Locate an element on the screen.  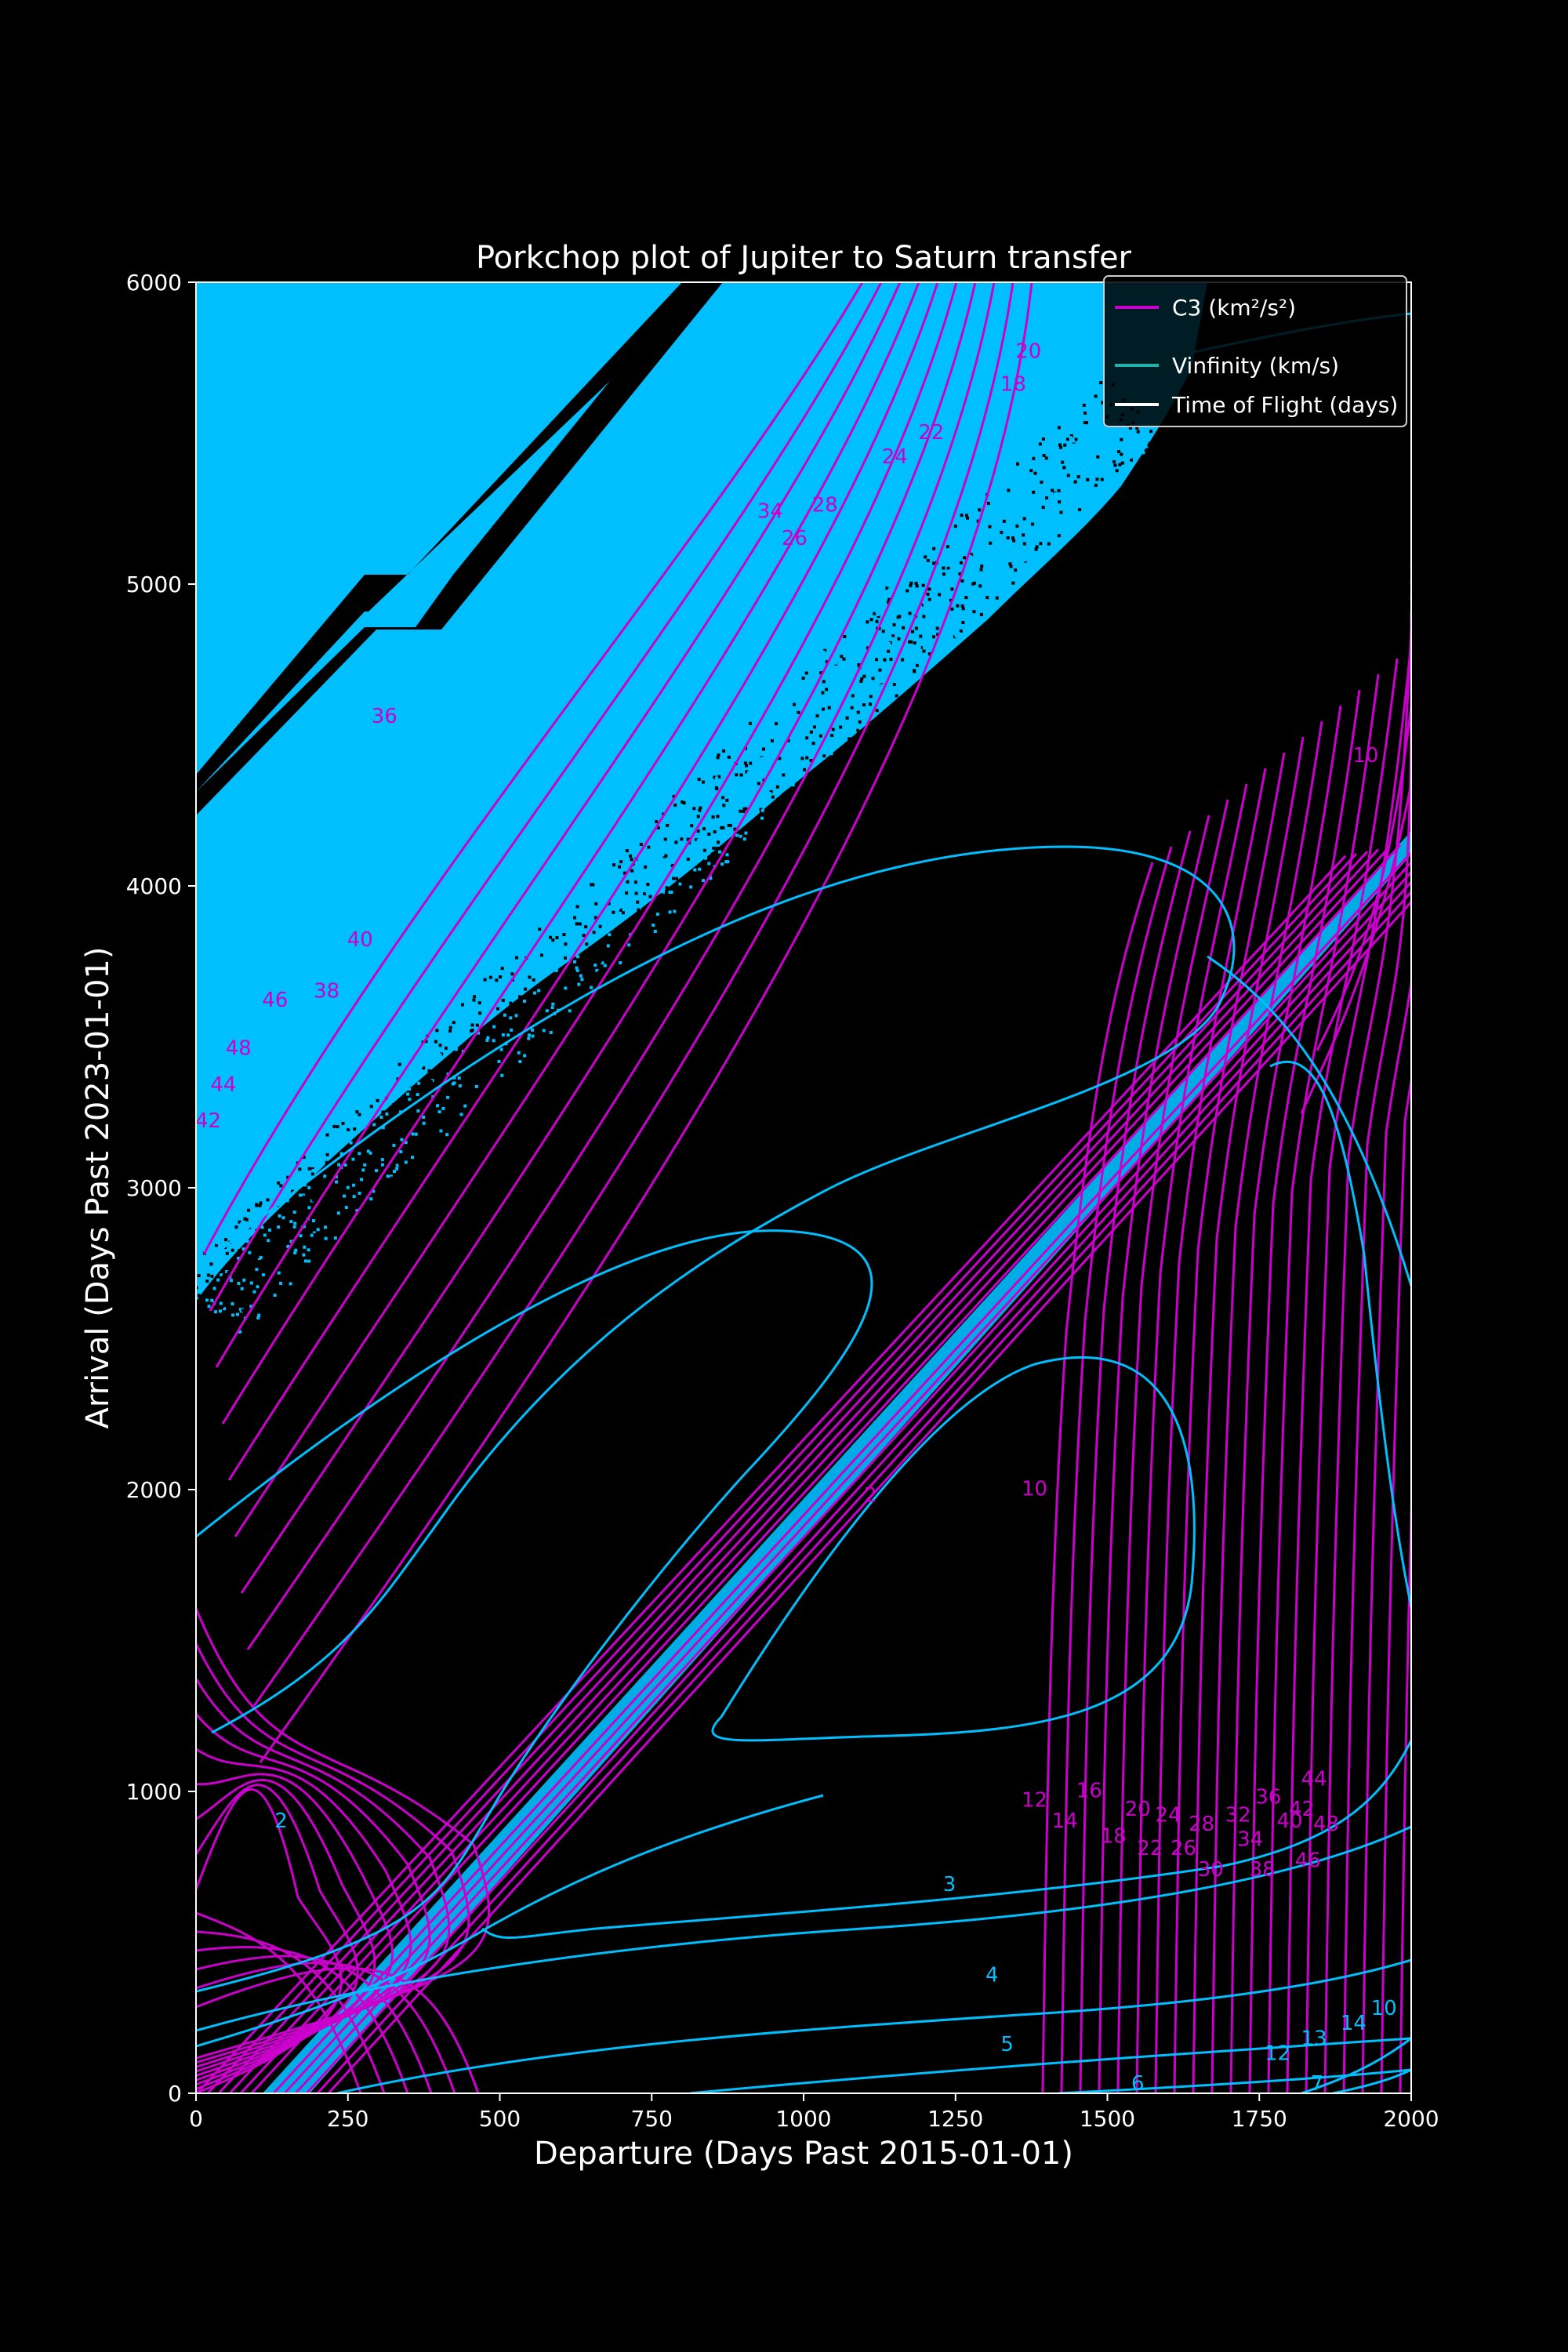
vinf-contour-label: 3 is located at coordinates (949, 1884).